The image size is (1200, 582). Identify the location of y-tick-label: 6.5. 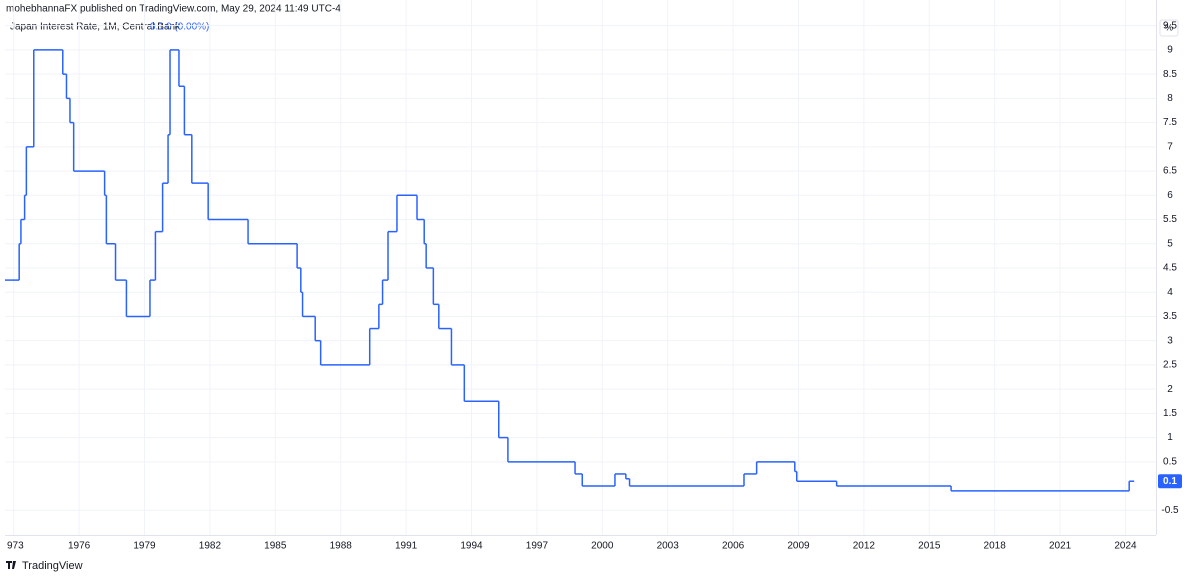
(1170, 171).